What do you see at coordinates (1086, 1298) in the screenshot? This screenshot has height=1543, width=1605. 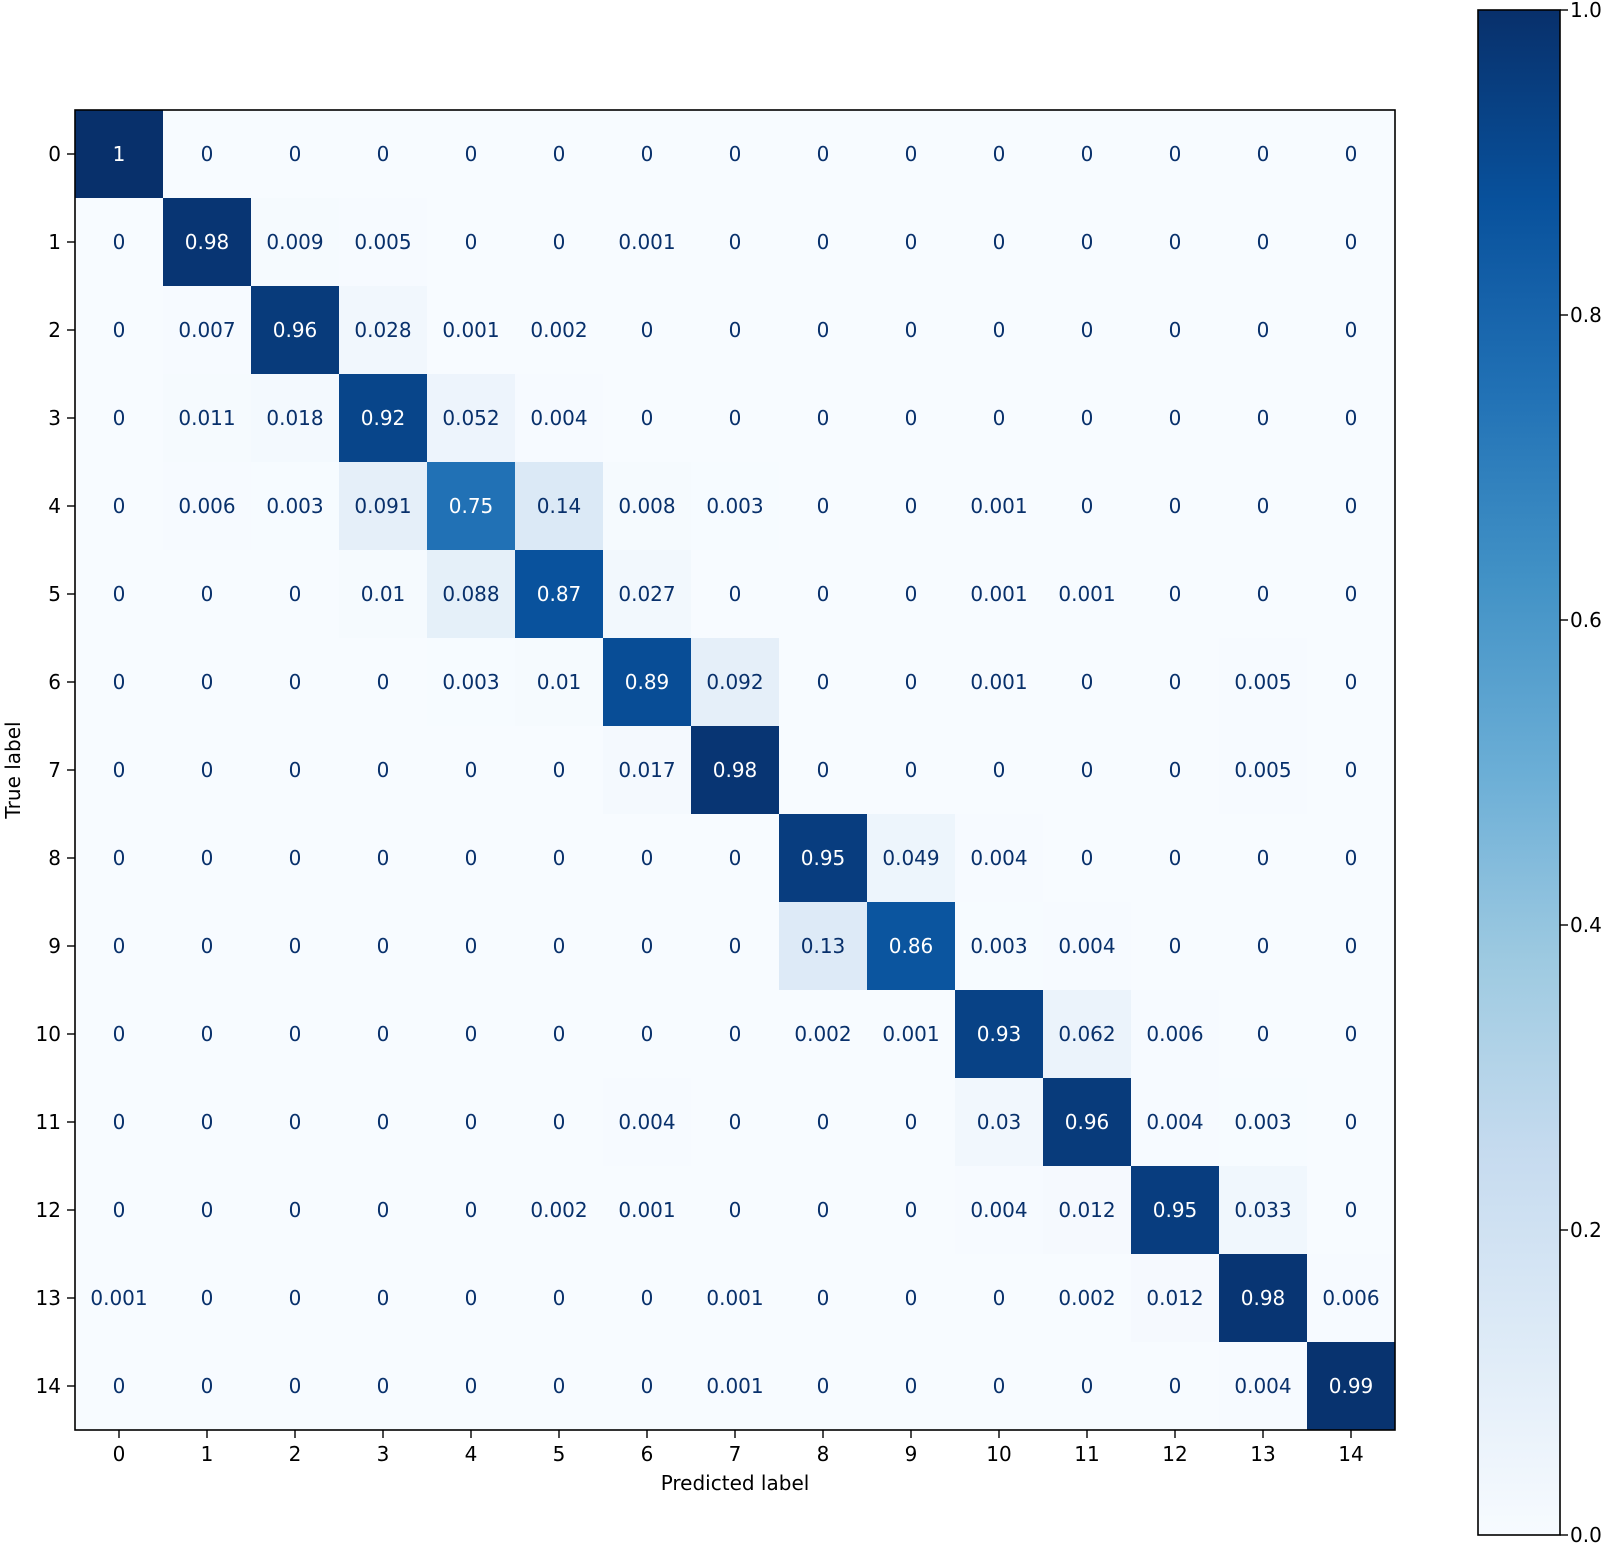 I see `cell-value-label: 0.002` at bounding box center [1086, 1298].